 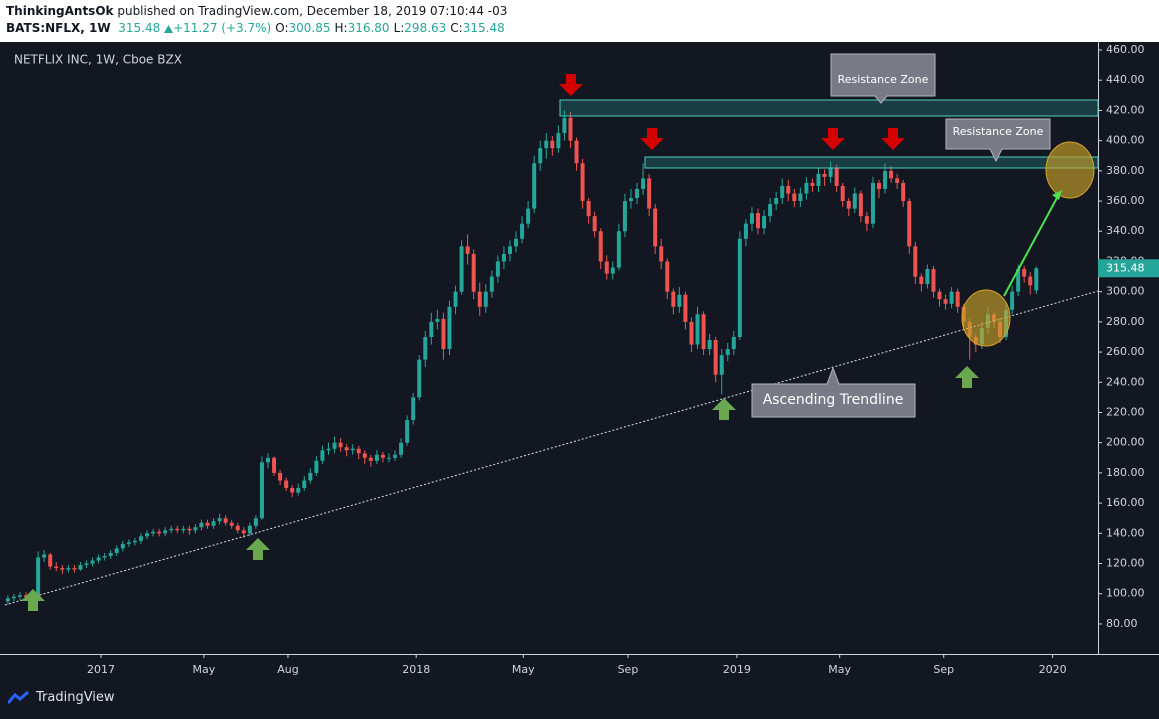 What do you see at coordinates (1122, 623) in the screenshot?
I see `y-tick-label: 80.00` at bounding box center [1122, 623].